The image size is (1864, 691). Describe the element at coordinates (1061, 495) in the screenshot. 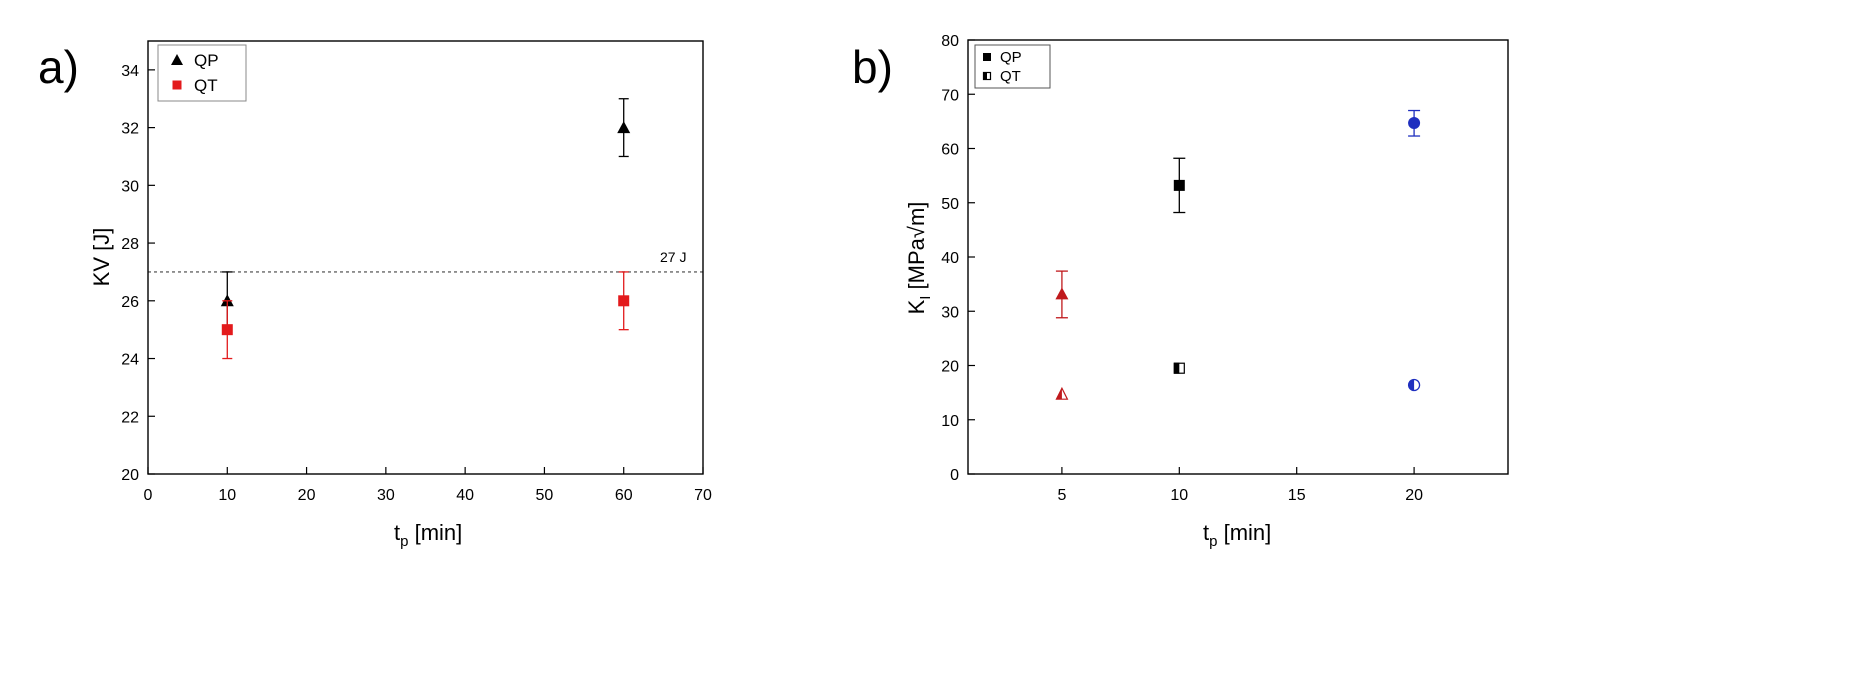

I see `panel-b-x-tick-label: 5` at that location.